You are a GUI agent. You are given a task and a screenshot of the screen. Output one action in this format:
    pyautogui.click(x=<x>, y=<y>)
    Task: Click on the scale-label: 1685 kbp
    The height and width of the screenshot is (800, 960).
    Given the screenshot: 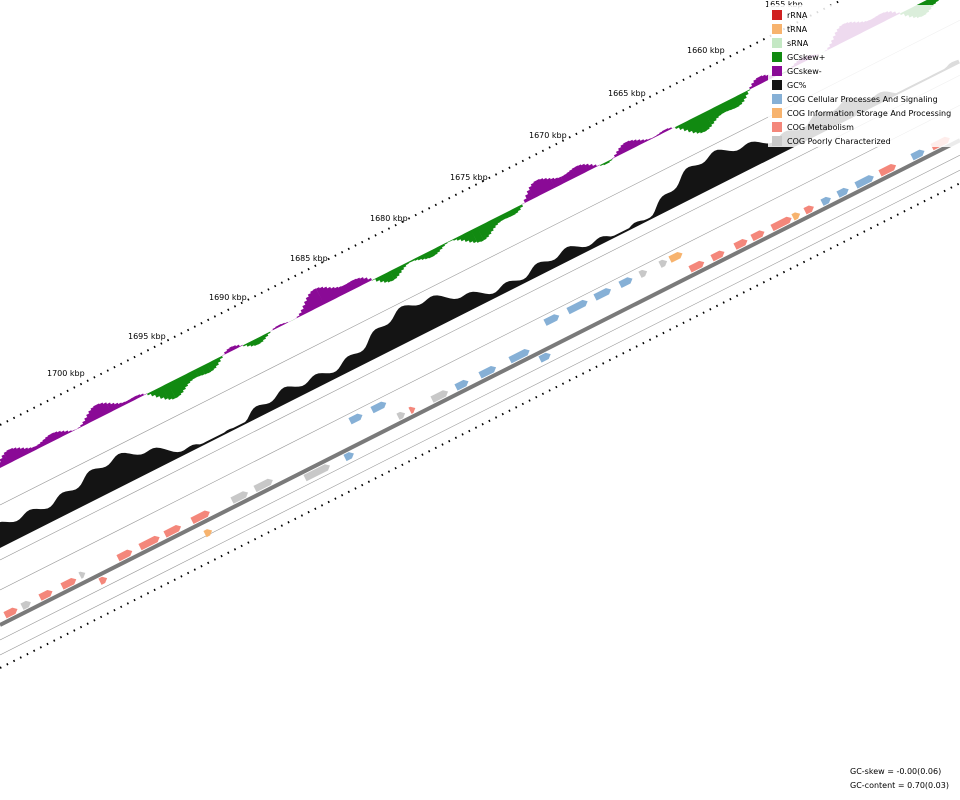 What is the action you would take?
    pyautogui.click(x=309, y=258)
    